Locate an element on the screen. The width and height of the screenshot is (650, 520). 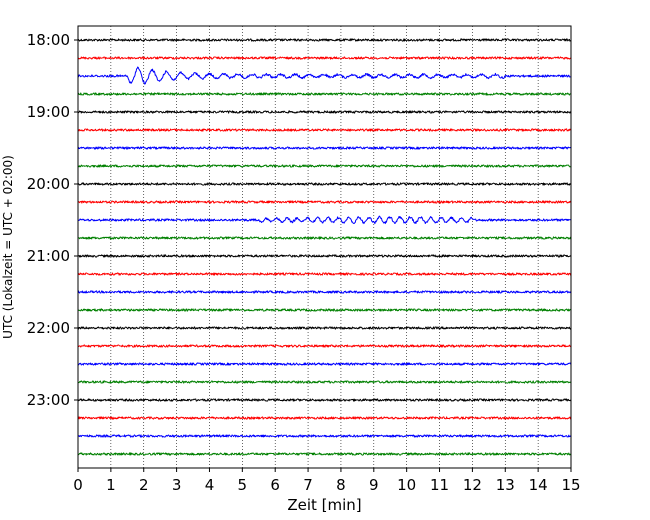
trace-2045 is located at coordinates (324, 238).